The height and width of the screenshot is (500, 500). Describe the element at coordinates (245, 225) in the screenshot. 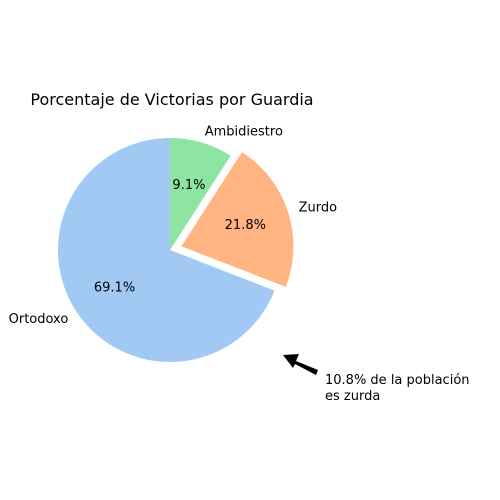

I see `pct-label-zurdo: 21.8%` at that location.